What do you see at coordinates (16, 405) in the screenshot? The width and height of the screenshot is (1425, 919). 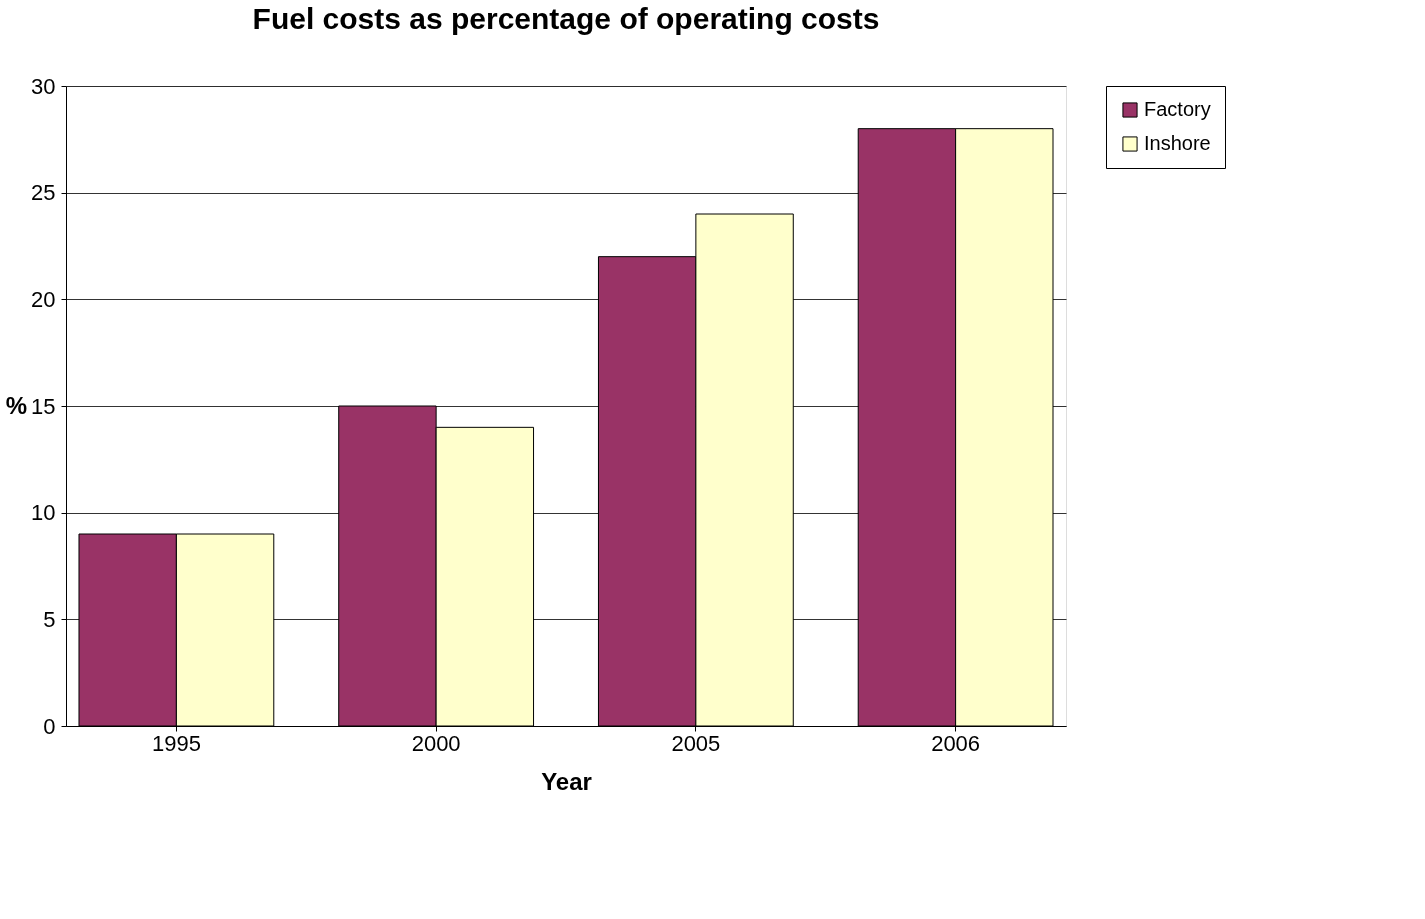 I see `y-axis-title: %` at bounding box center [16, 405].